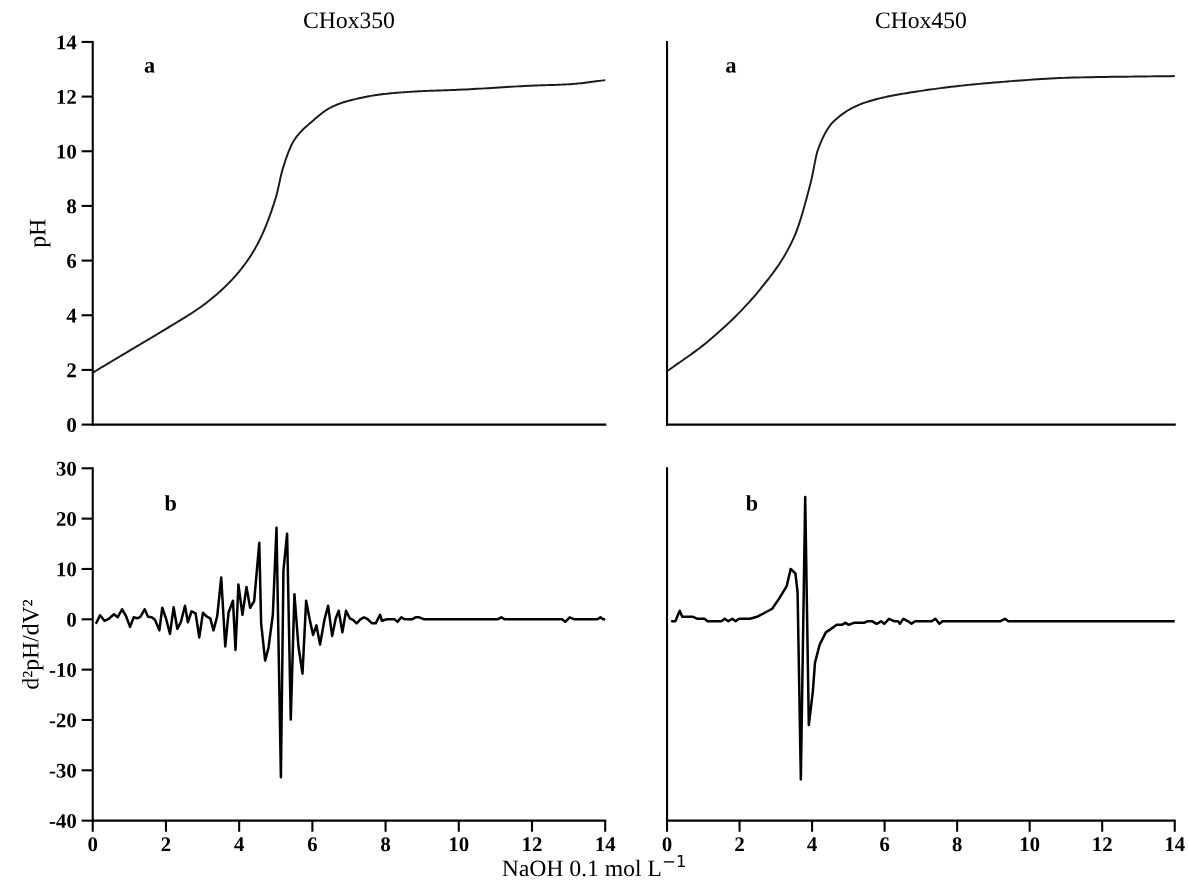 Image resolution: width=1189 pixels, height=892 pixels. Describe the element at coordinates (66, 468) in the screenshot. I see `y-tick-label: 30` at that location.